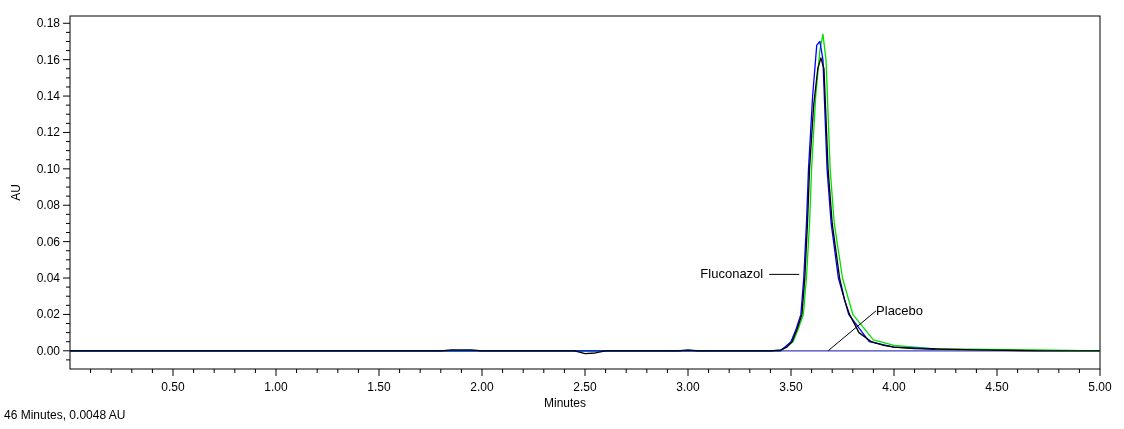 Image resolution: width=1124 pixels, height=429 pixels. Describe the element at coordinates (48, 205) in the screenshot. I see `y-tick-label: 0.08` at that location.